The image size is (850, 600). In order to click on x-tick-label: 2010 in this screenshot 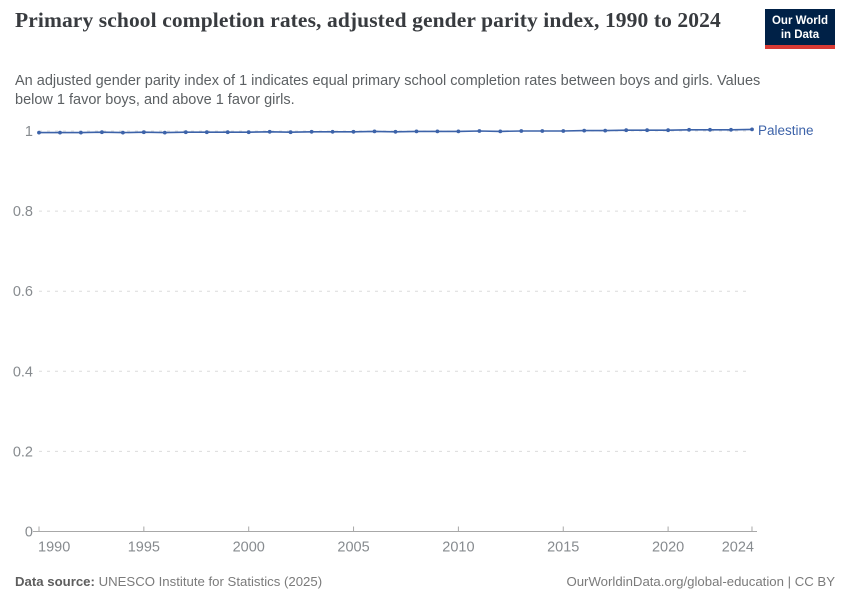, I will do `click(458, 548)`.